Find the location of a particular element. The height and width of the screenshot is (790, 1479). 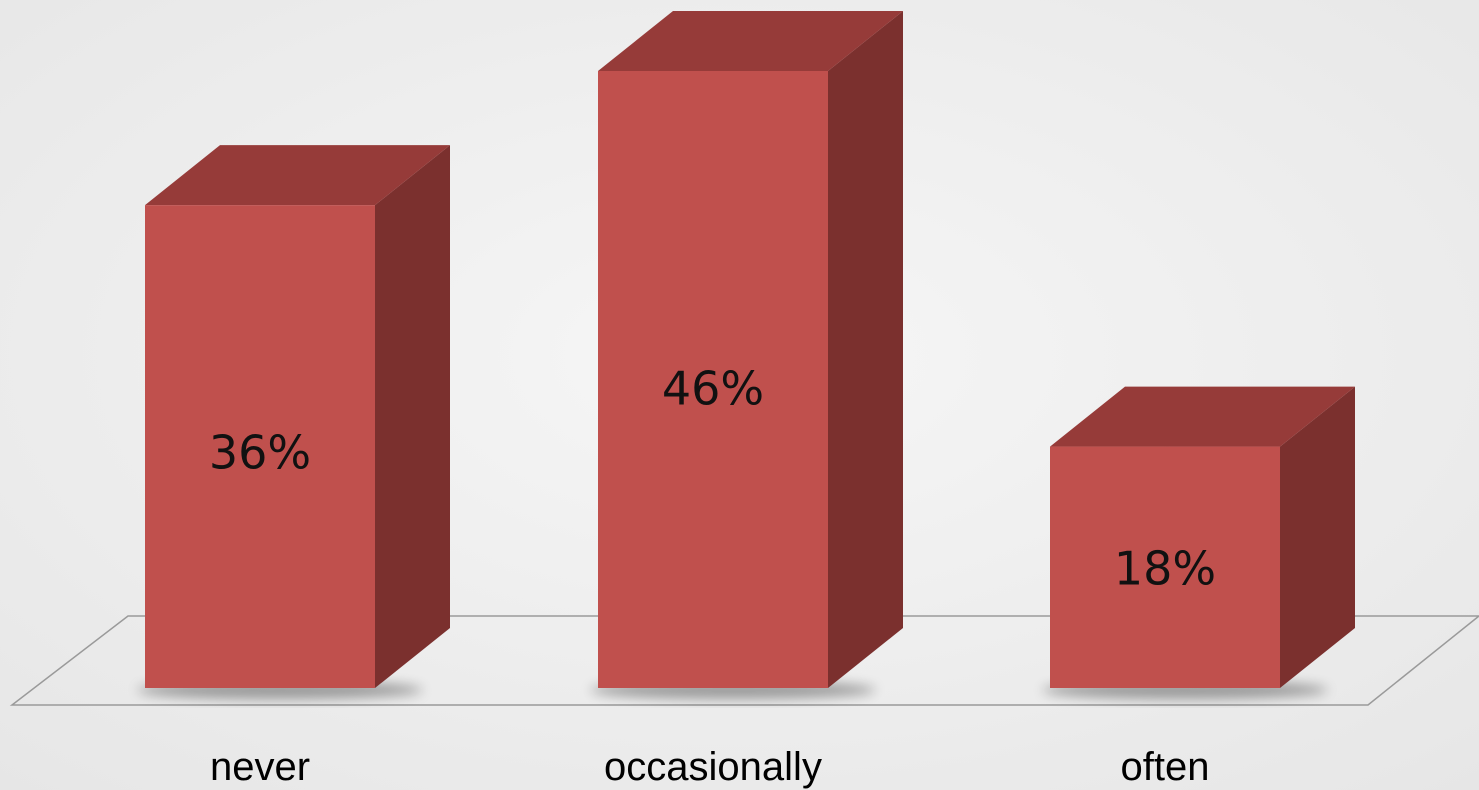

category-label-never: never is located at coordinates (260, 767).